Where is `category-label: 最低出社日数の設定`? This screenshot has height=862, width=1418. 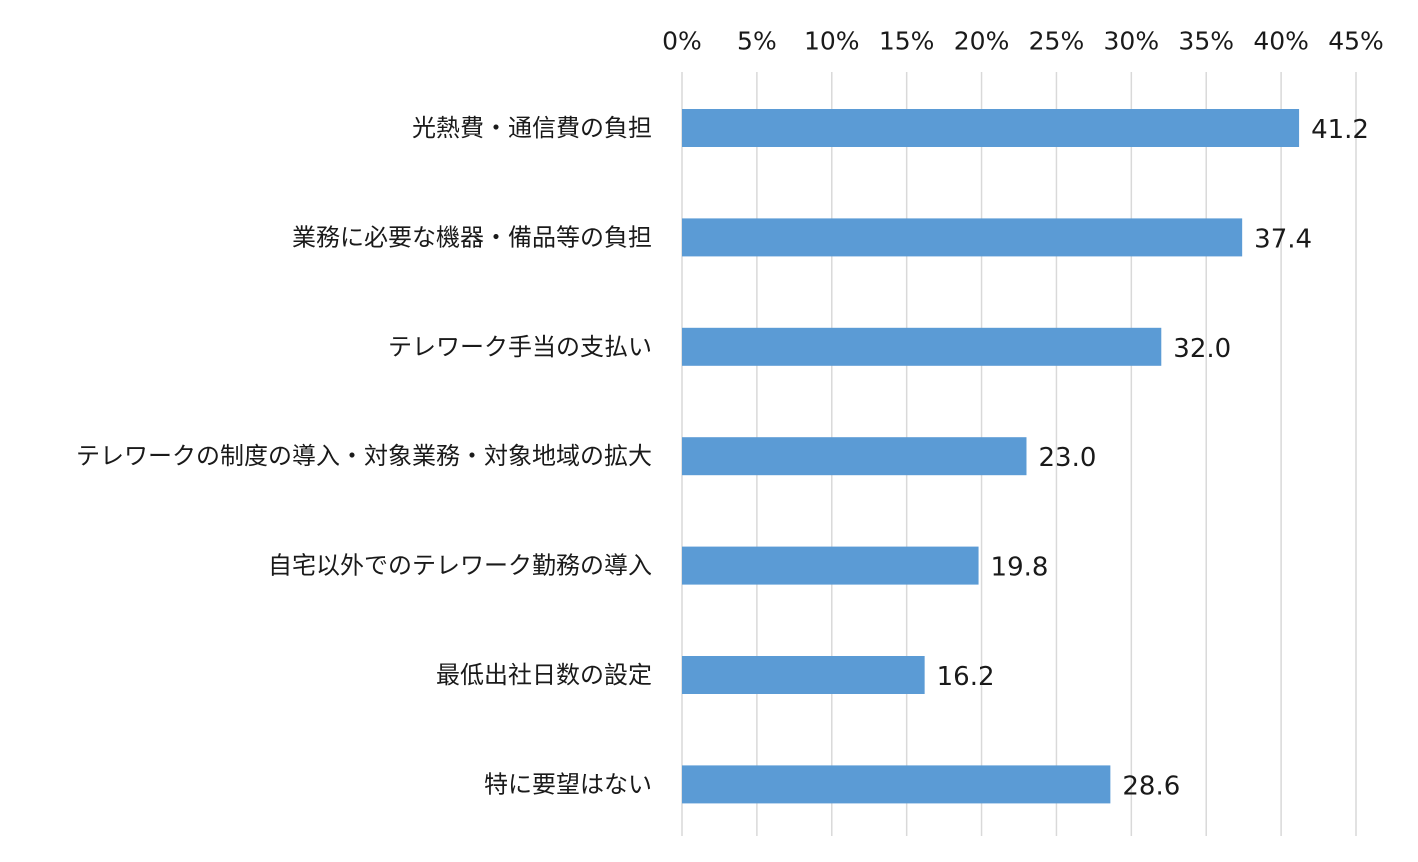 category-label: 最低出社日数の設定 is located at coordinates (544, 675).